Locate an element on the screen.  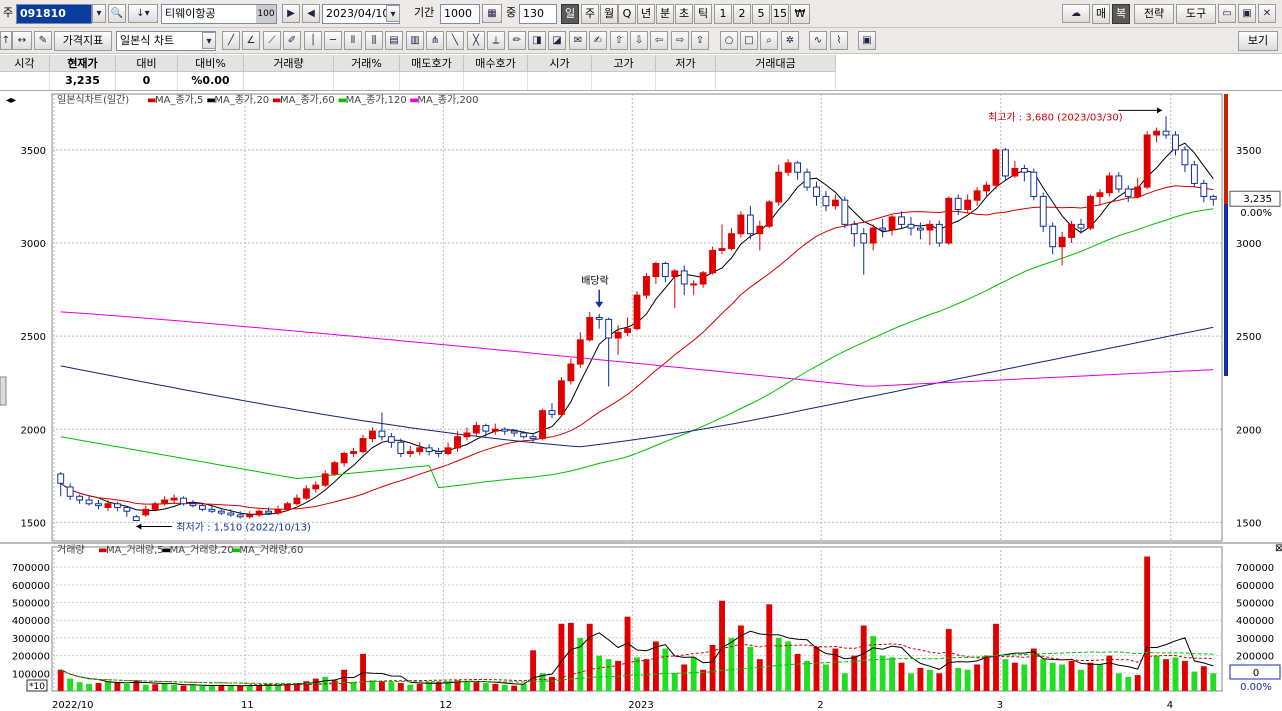
close-icon: ✕ is located at coordinates (1267, 13).